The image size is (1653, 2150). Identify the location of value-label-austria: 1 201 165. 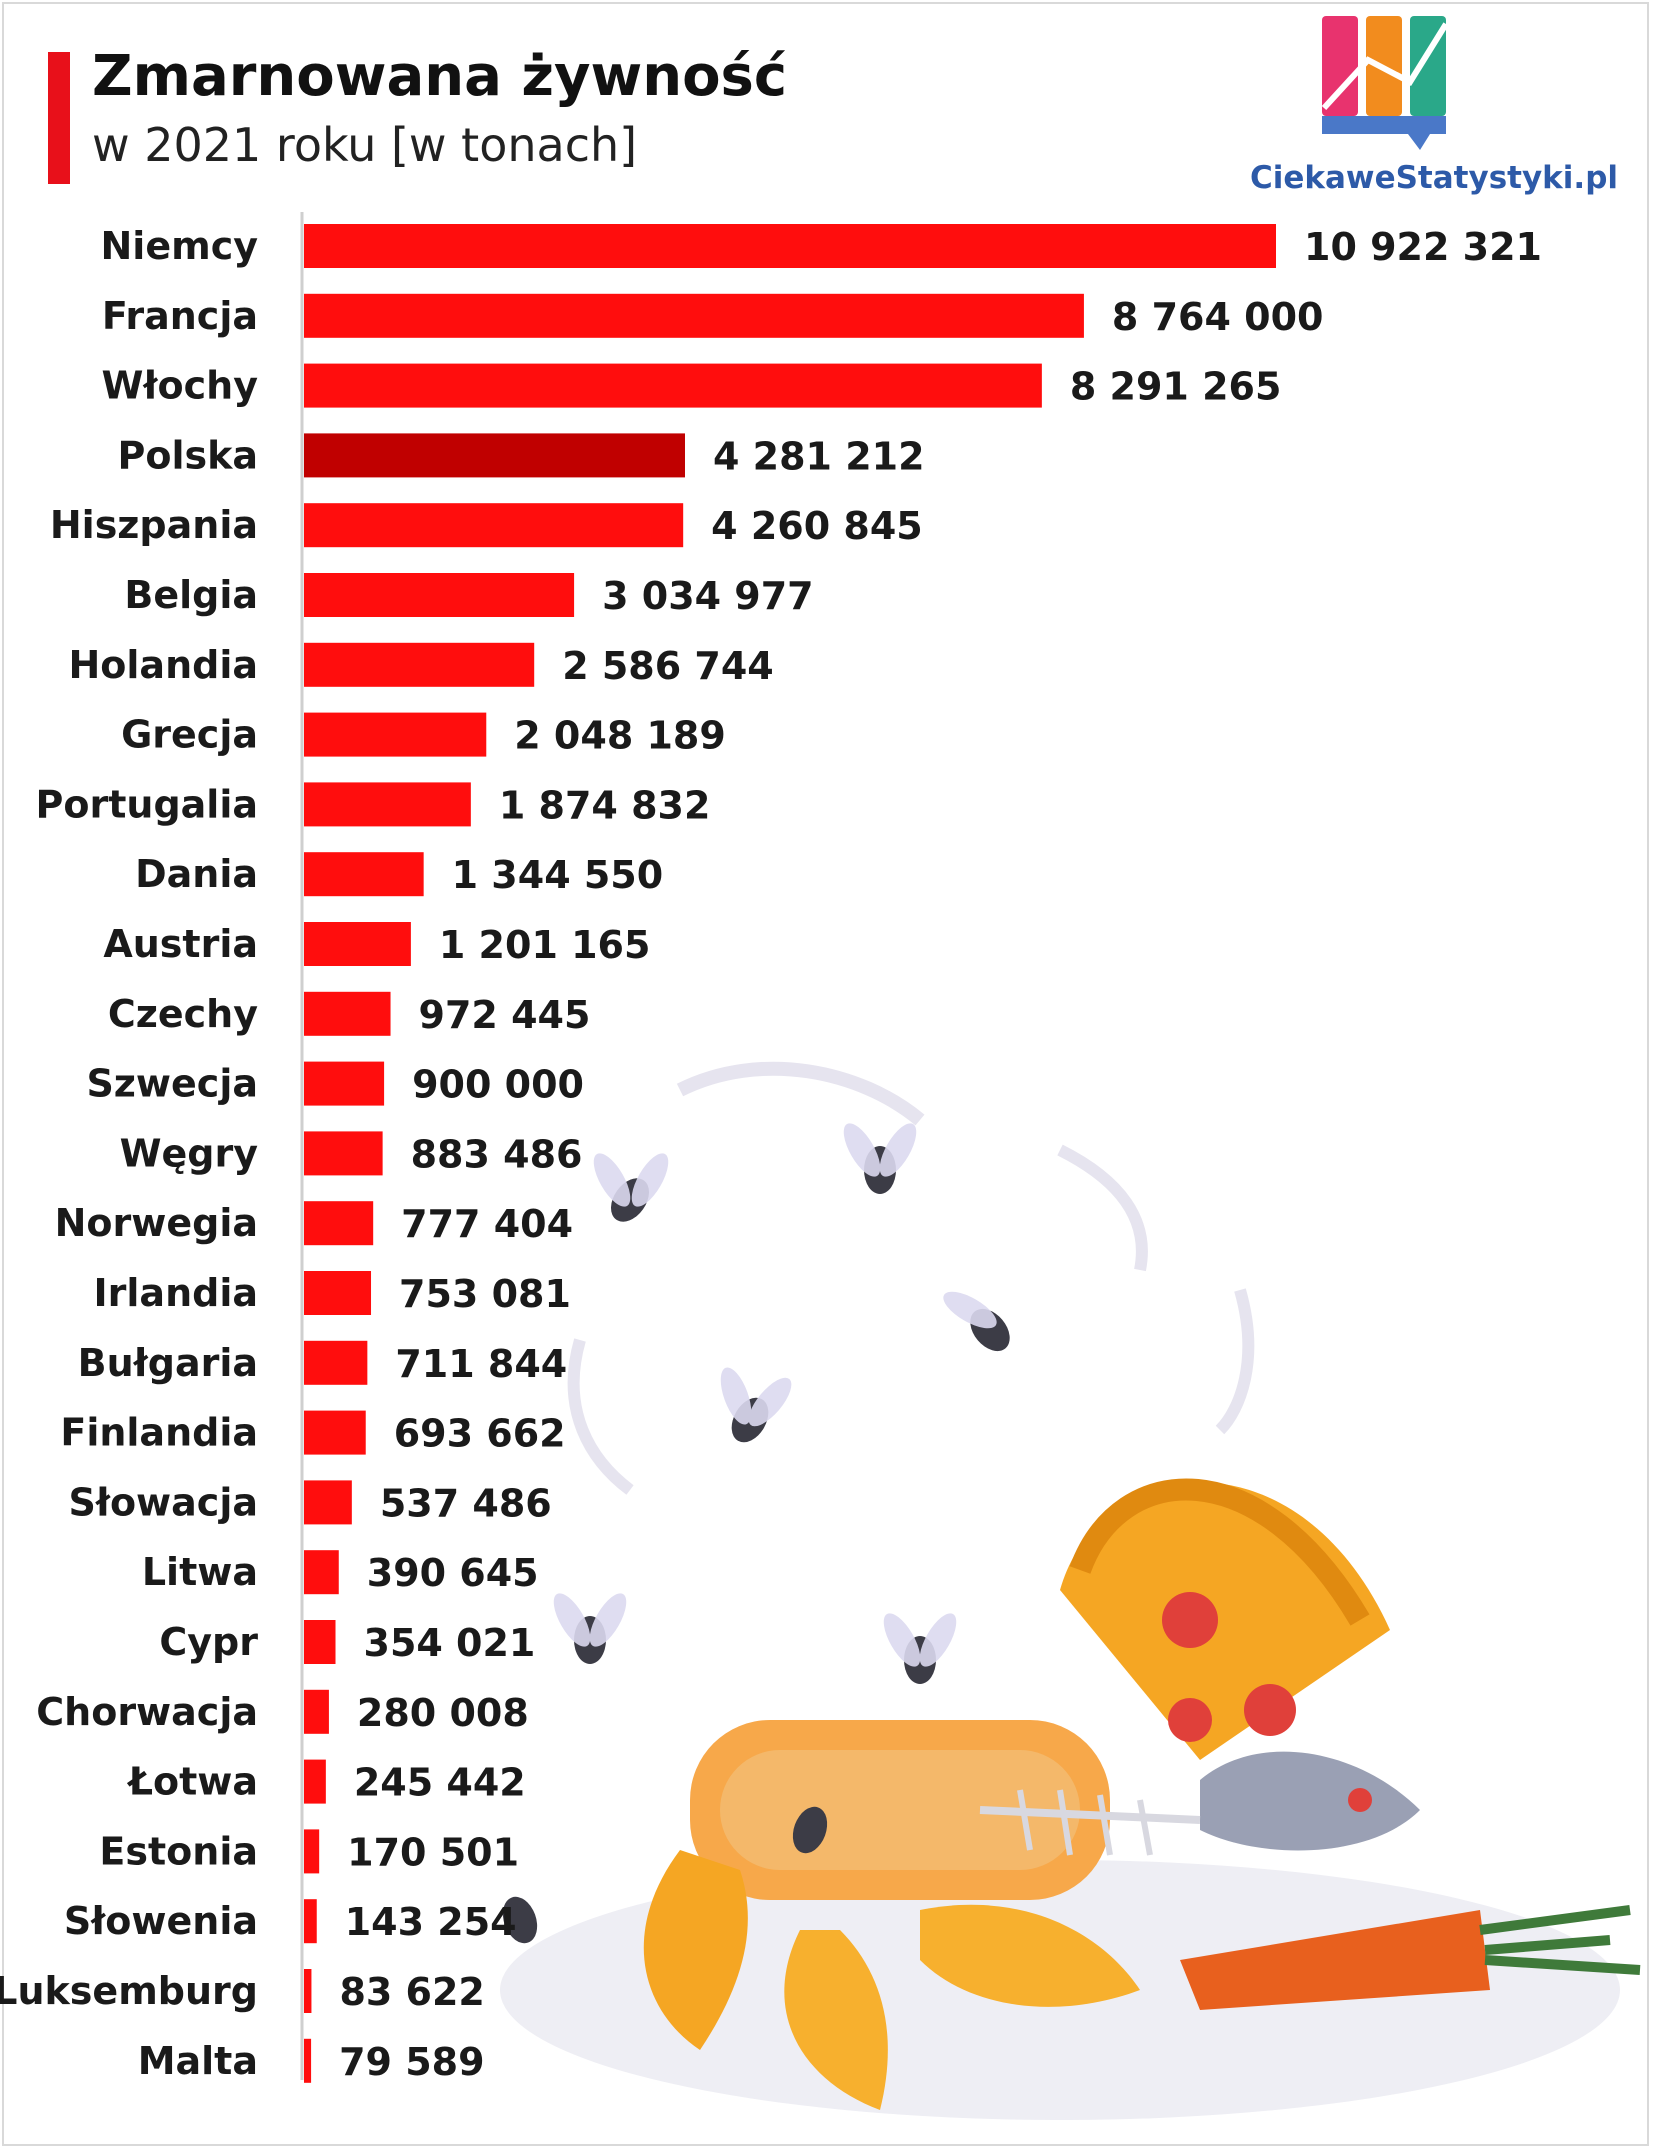
(545, 945).